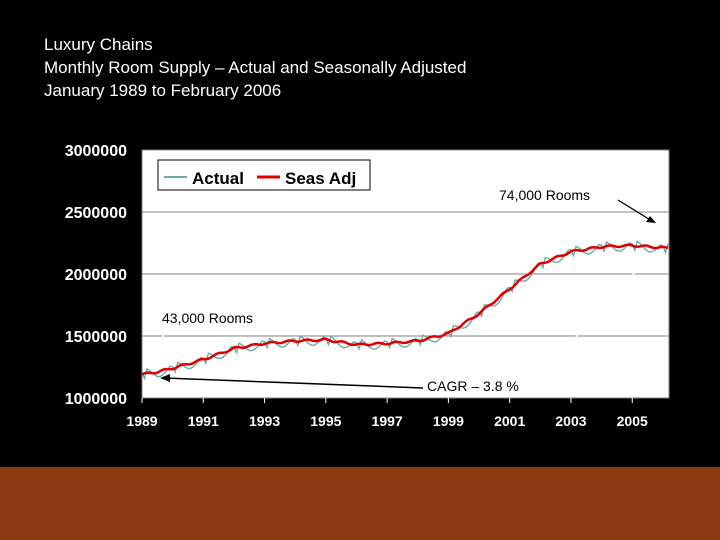 Image resolution: width=720 pixels, height=540 pixels. What do you see at coordinates (264, 421) in the screenshot?
I see `x-tick-label: 1993` at bounding box center [264, 421].